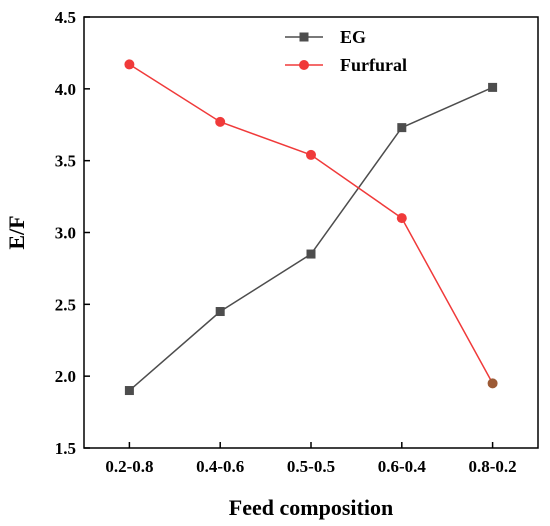 The image size is (550, 526). I want to click on y-tick-label: 2.0, so click(65, 376).